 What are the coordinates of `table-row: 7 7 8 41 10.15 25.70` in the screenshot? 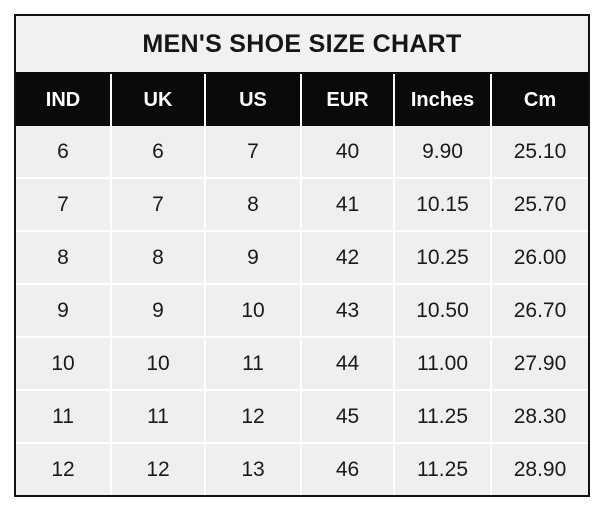 It's located at (302, 205).